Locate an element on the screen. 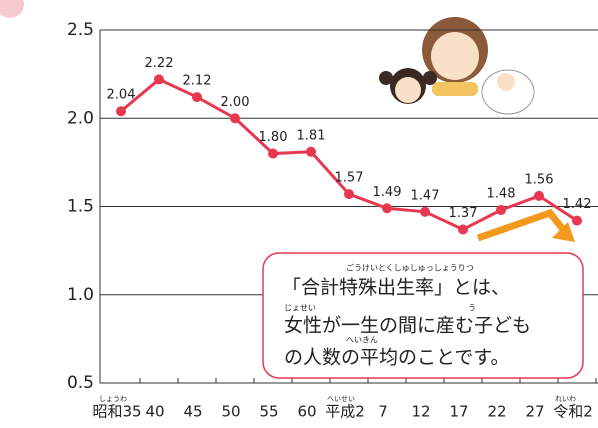  ruby: う is located at coordinates (472, 308).